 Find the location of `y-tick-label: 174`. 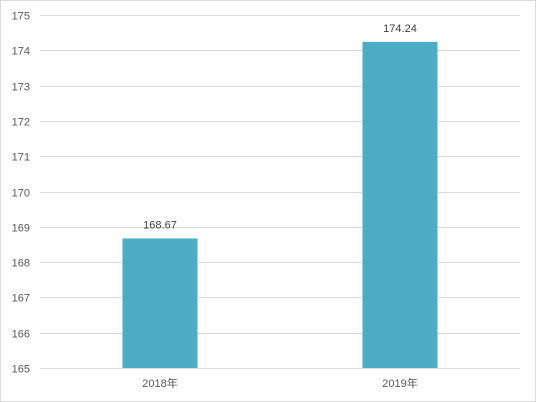

y-tick-label: 174 is located at coordinates (21, 52).